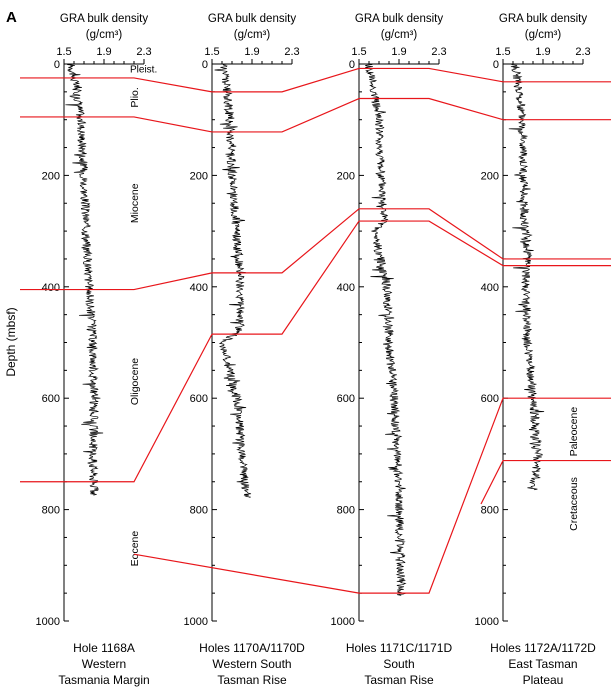 This screenshot has width=616, height=693. Describe the element at coordinates (398, 664) in the screenshot. I see `hole-caption-line: South` at that location.